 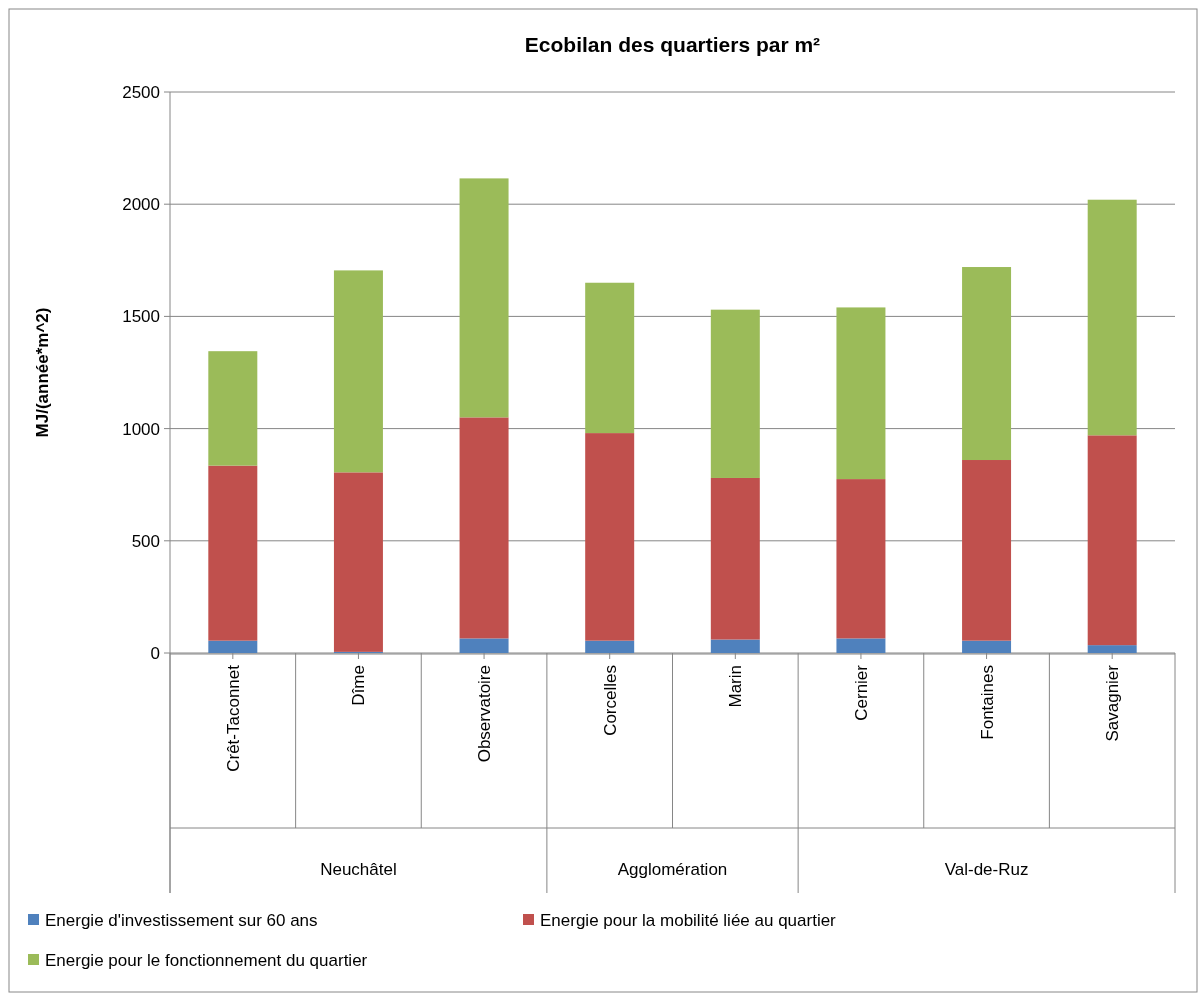 What do you see at coordinates (1113, 703) in the screenshot?
I see `x-tick-label: Savagnier` at bounding box center [1113, 703].